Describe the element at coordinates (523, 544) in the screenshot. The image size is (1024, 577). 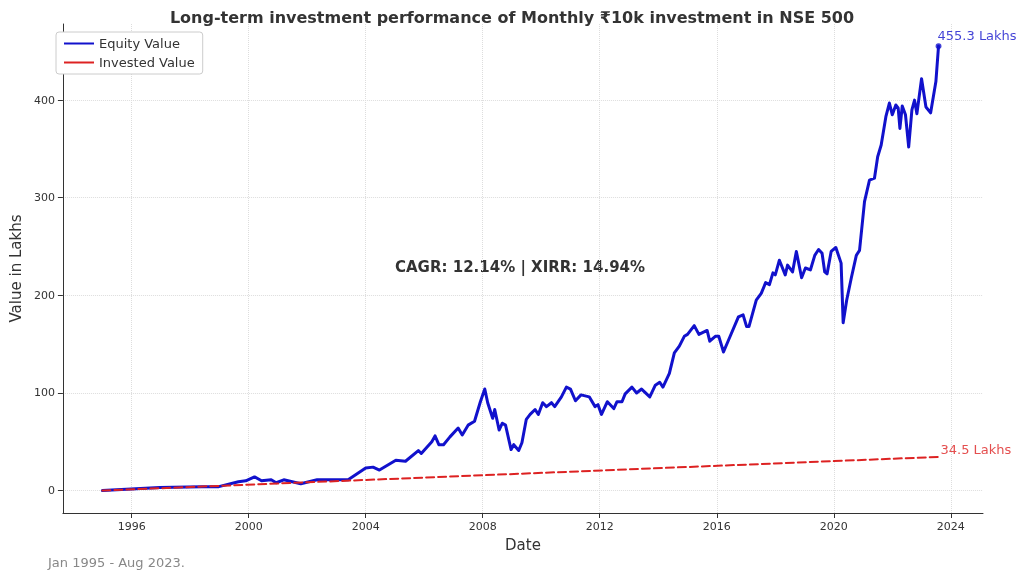
I see `x-axis-title: Date` at that location.